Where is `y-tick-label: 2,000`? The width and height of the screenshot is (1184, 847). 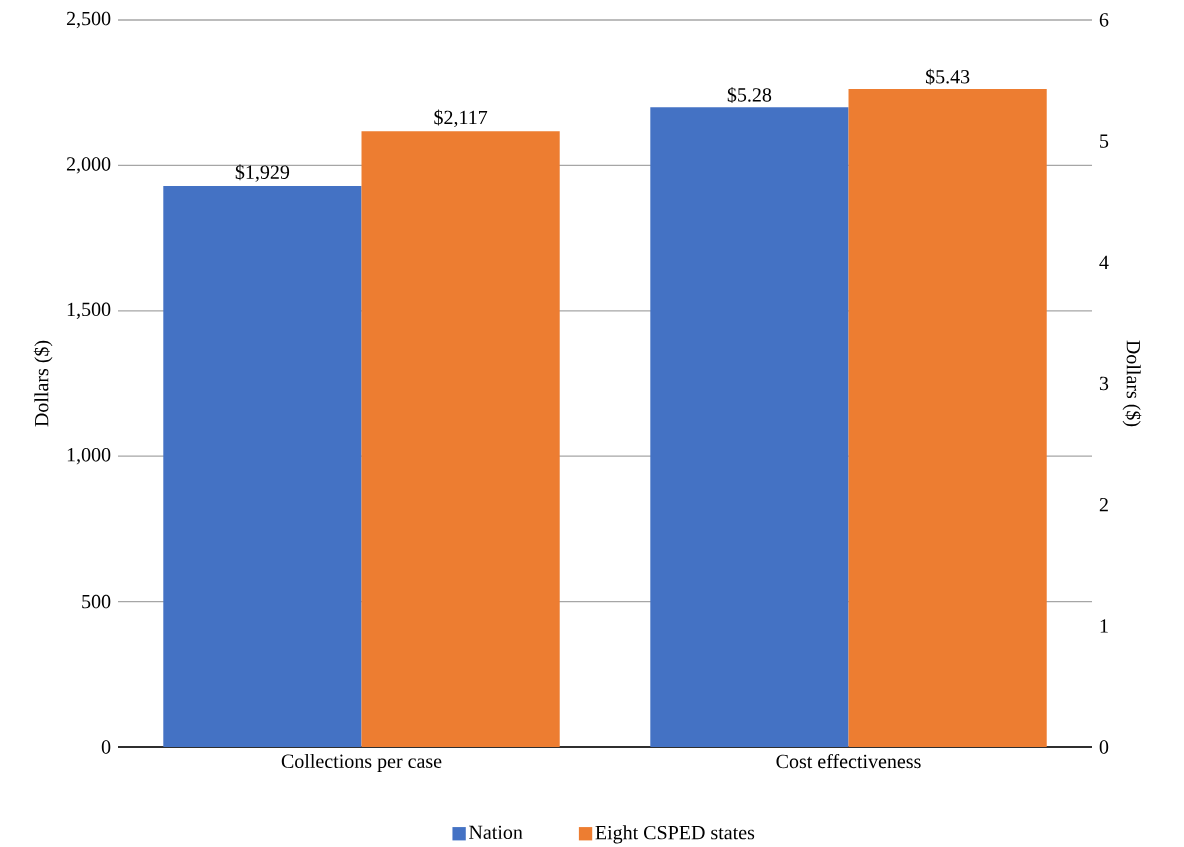 y-tick-label: 2,000 is located at coordinates (88, 165).